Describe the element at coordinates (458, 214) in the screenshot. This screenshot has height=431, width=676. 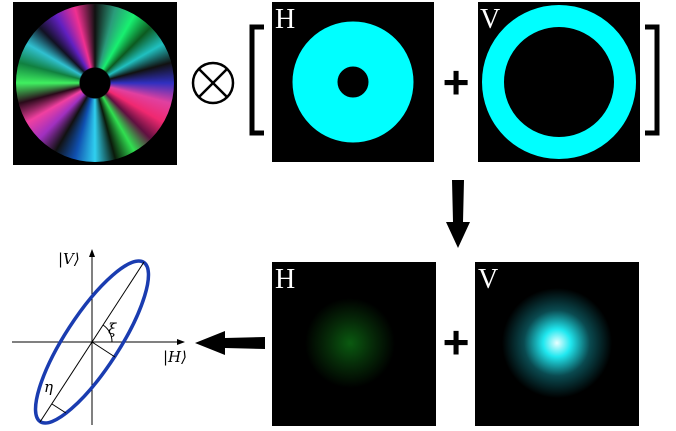
I see `down-arrow` at that location.